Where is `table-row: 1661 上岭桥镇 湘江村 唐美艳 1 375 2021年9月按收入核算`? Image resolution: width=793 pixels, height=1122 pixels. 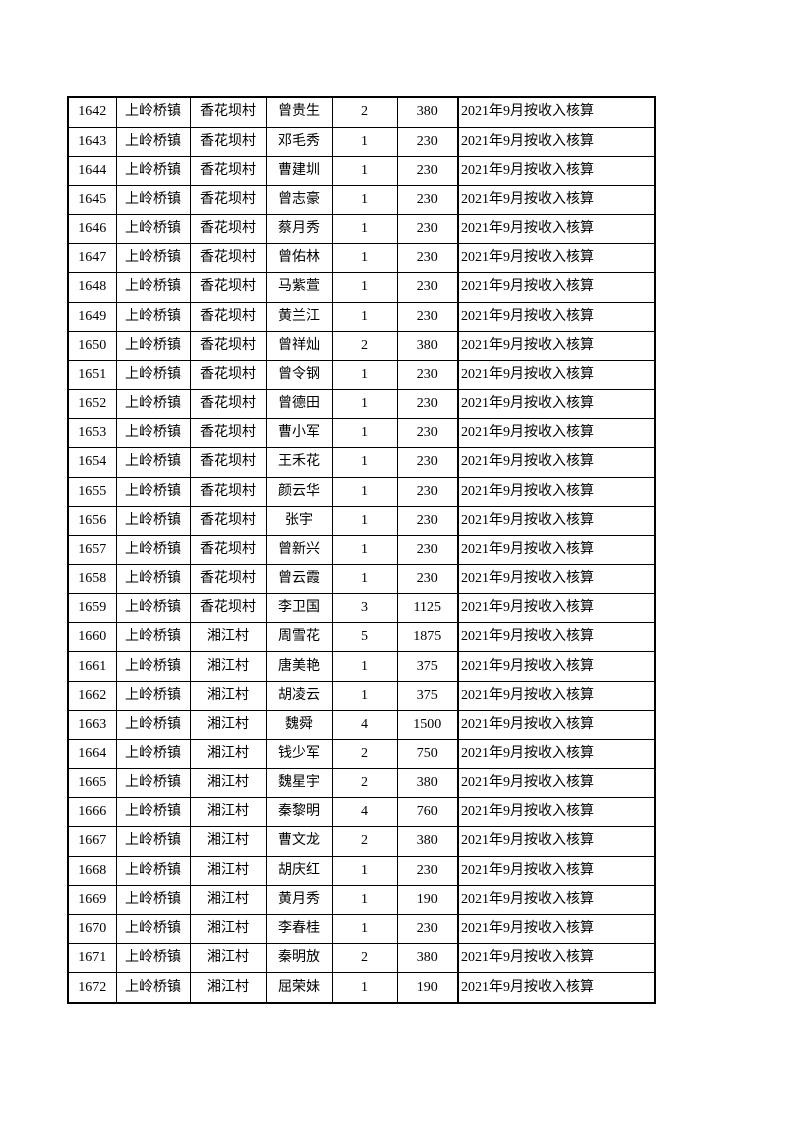 table-row: 1661 上岭桥镇 湘江村 唐美艳 1 375 2021年9月按收入核算 is located at coordinates (361, 666).